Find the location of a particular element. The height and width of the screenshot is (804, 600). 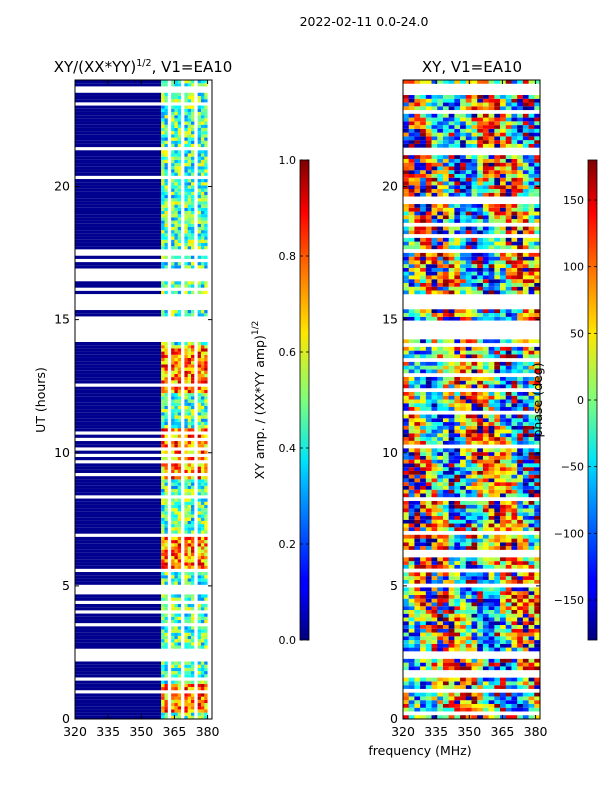

figure-title: 2022-02-11 0.0-24.0 is located at coordinates (364, 21).